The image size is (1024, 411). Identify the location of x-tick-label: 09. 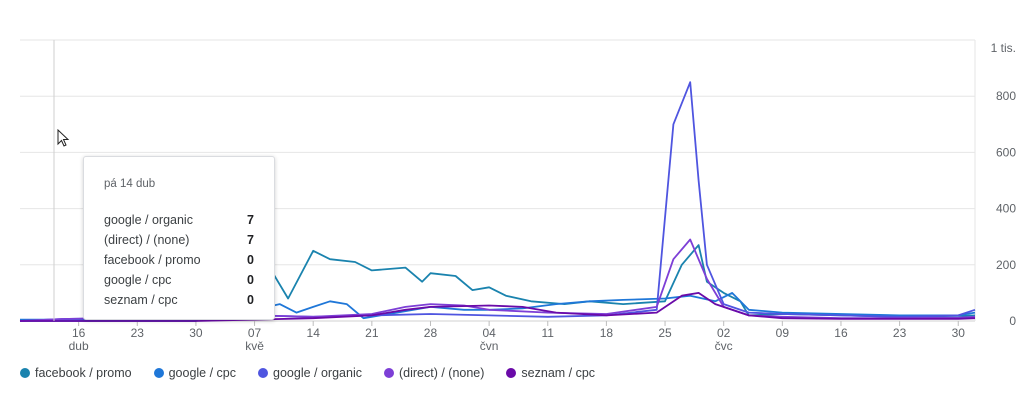
(783, 333).